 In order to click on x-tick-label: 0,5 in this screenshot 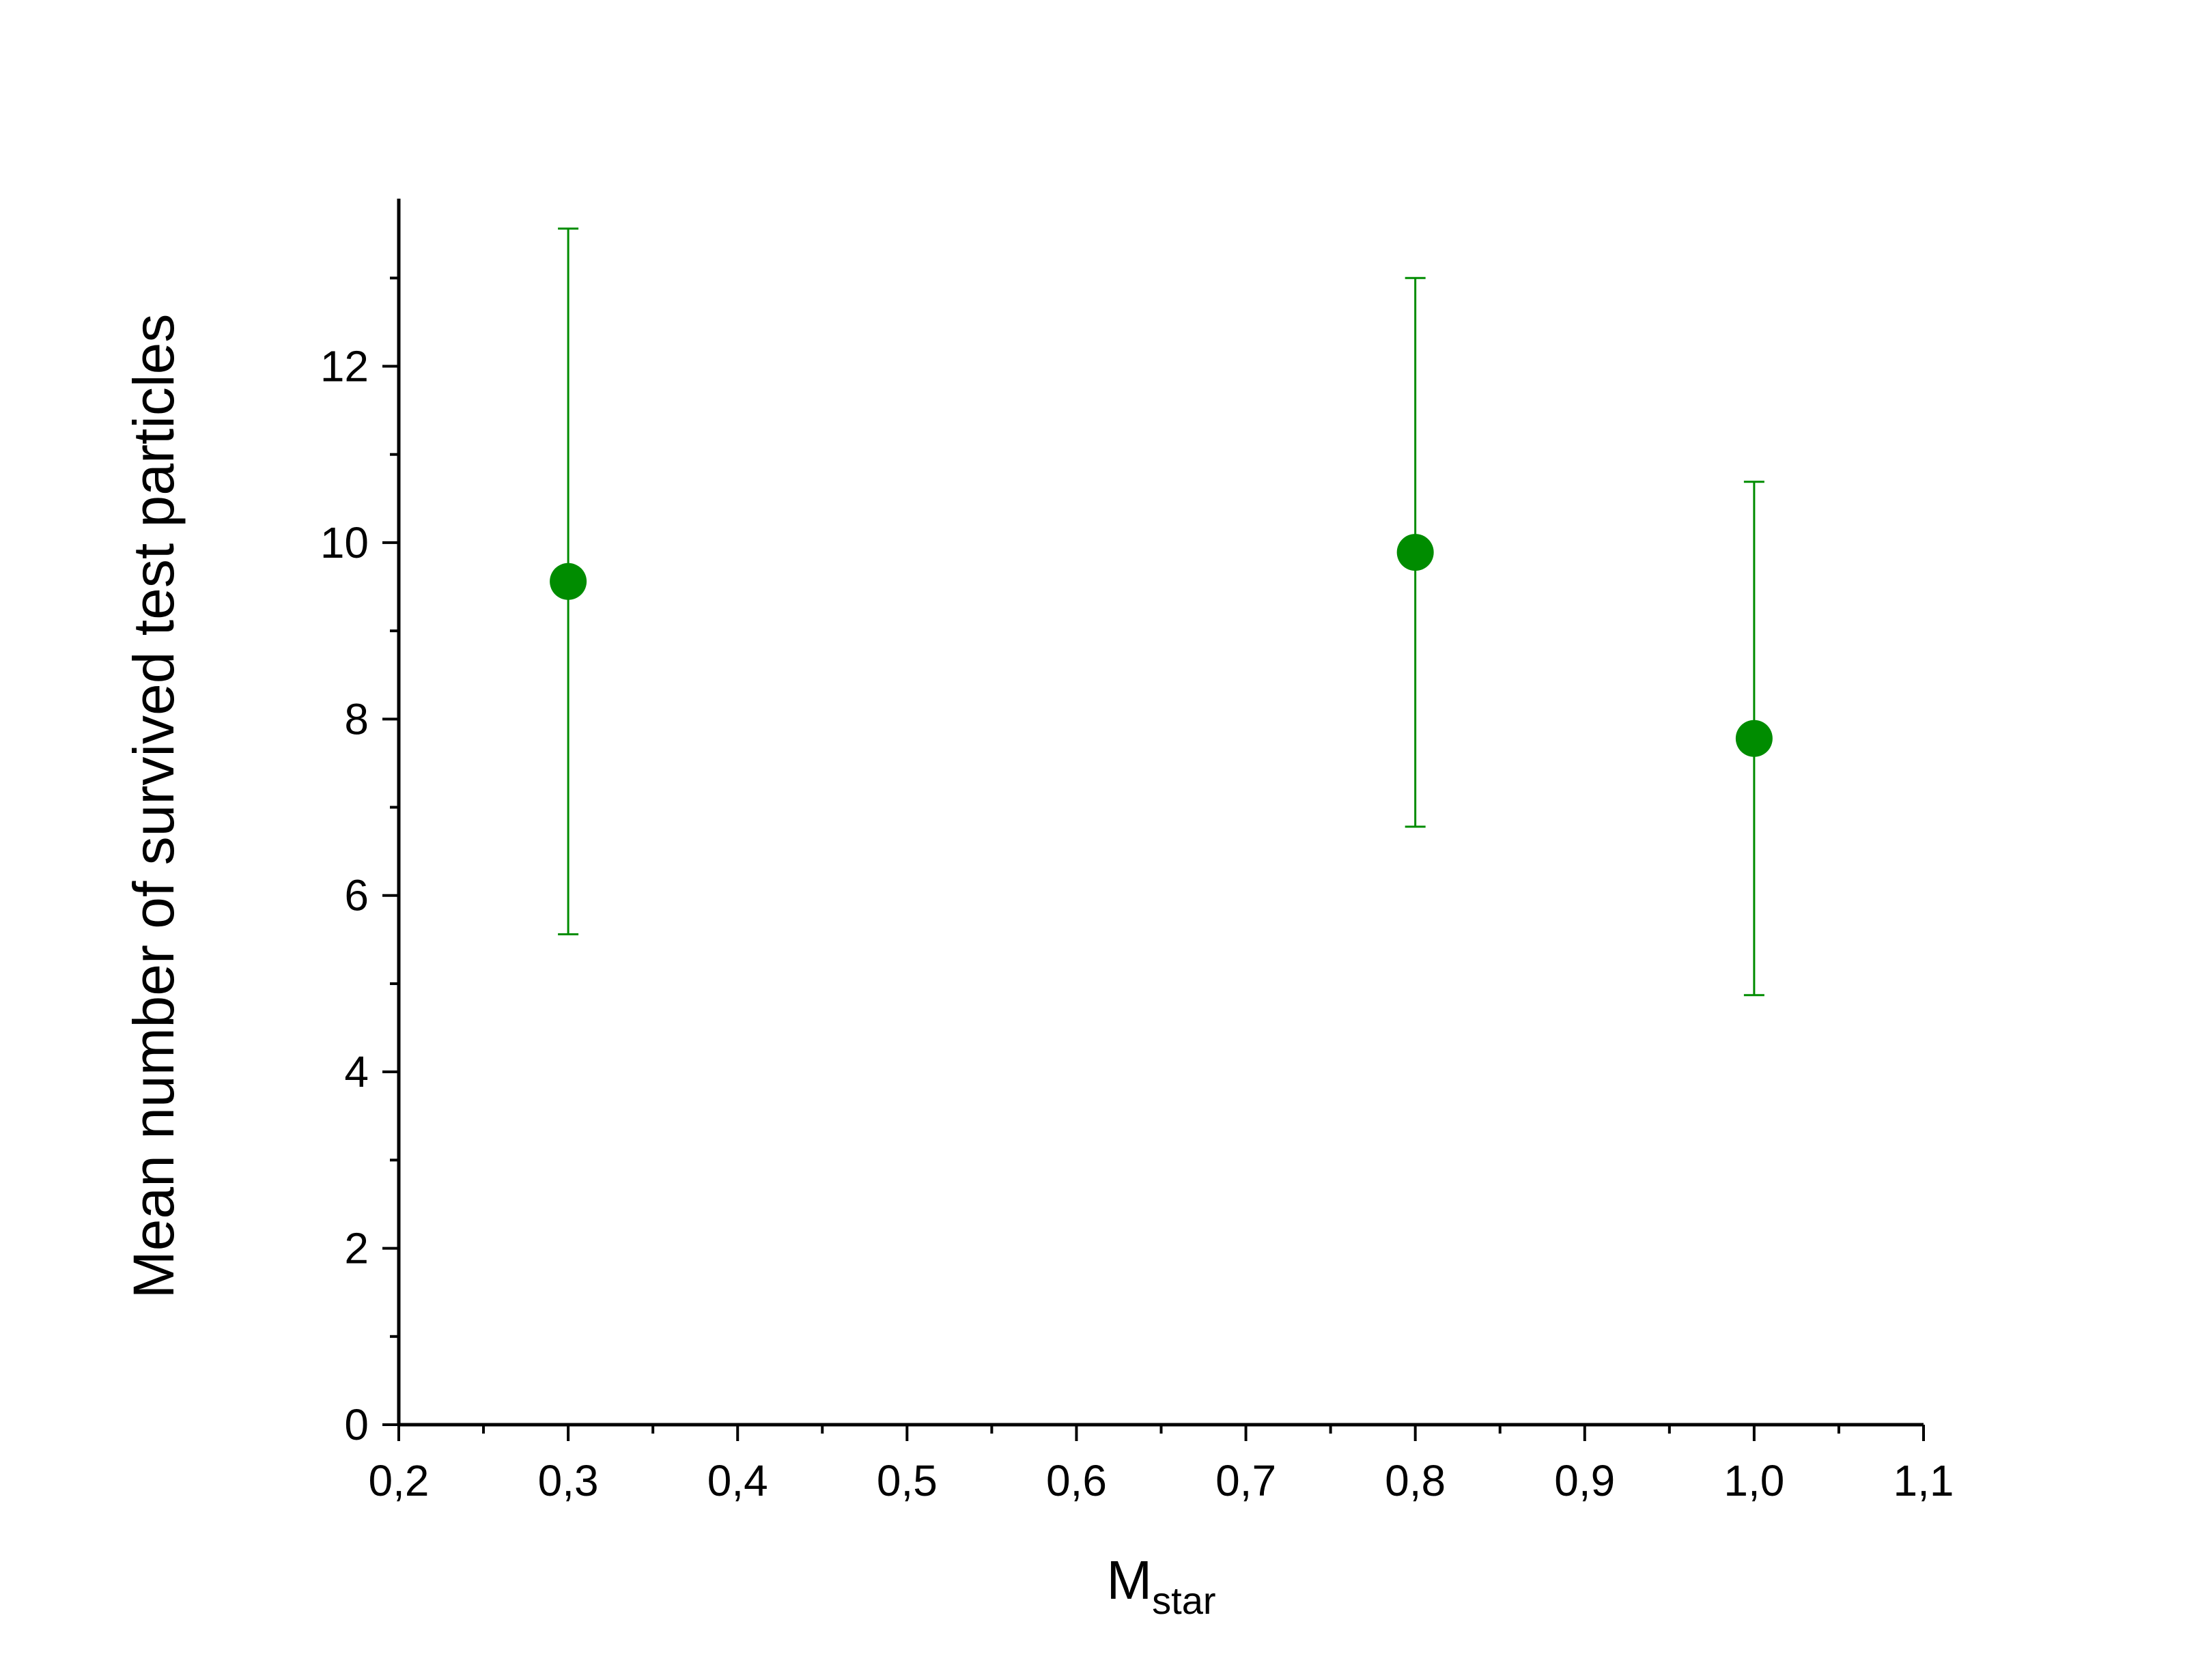, I will do `click(908, 1480)`.